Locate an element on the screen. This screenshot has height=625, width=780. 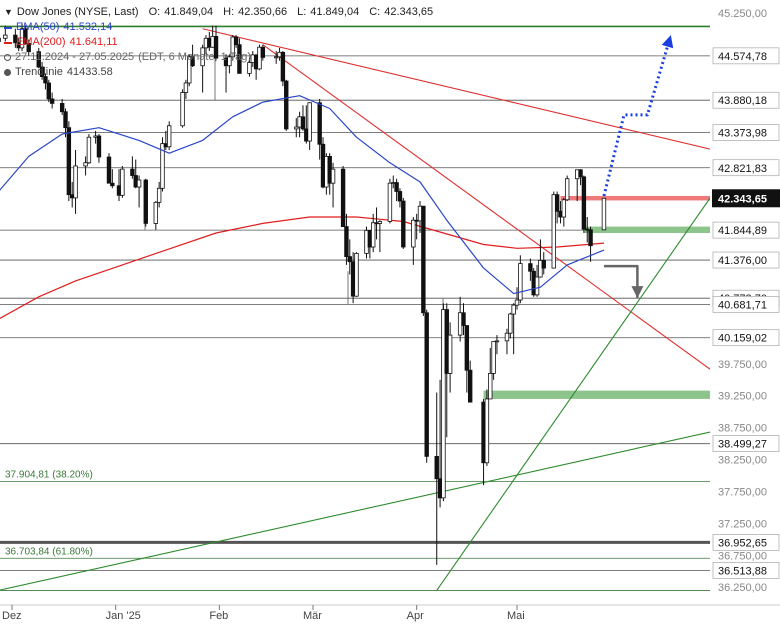
trendline-label: Trendlinie is located at coordinates (39, 72).